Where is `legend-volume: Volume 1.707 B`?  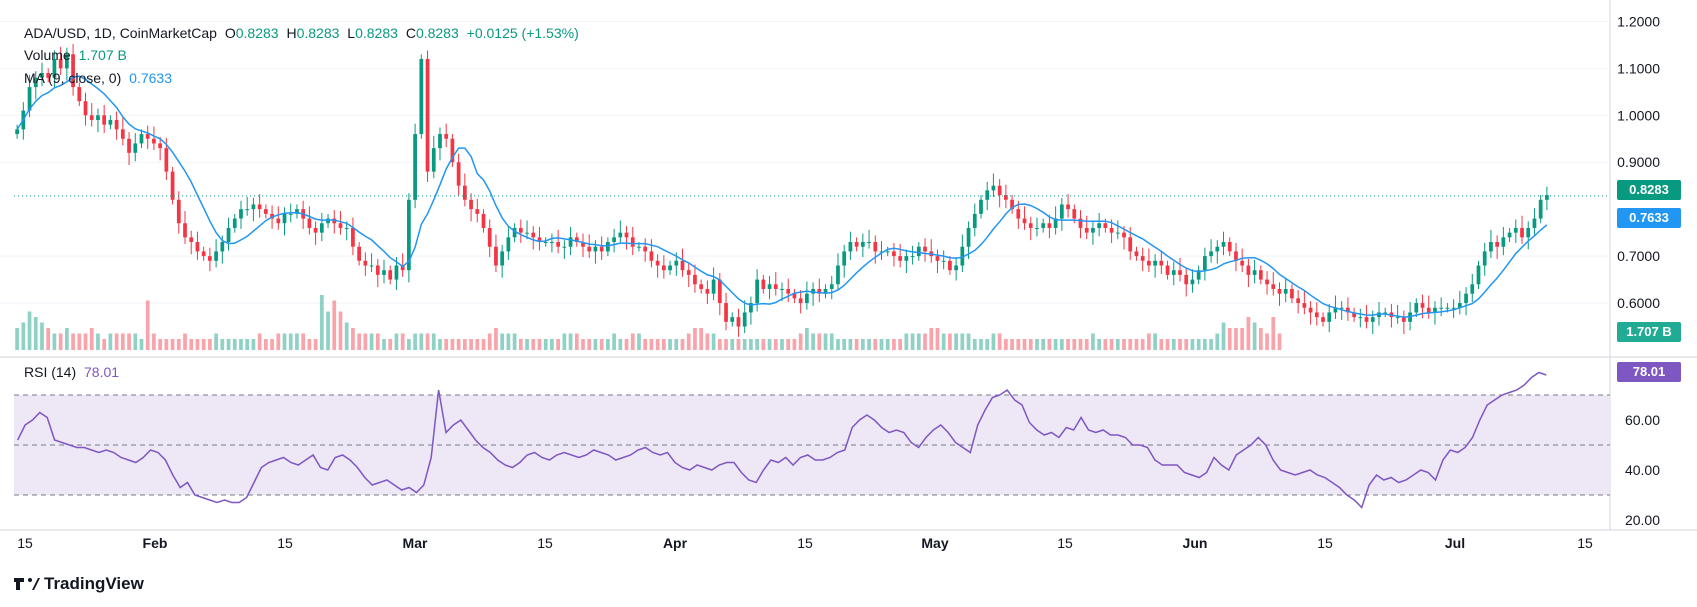 legend-volume: Volume 1.707 B is located at coordinates (77, 55).